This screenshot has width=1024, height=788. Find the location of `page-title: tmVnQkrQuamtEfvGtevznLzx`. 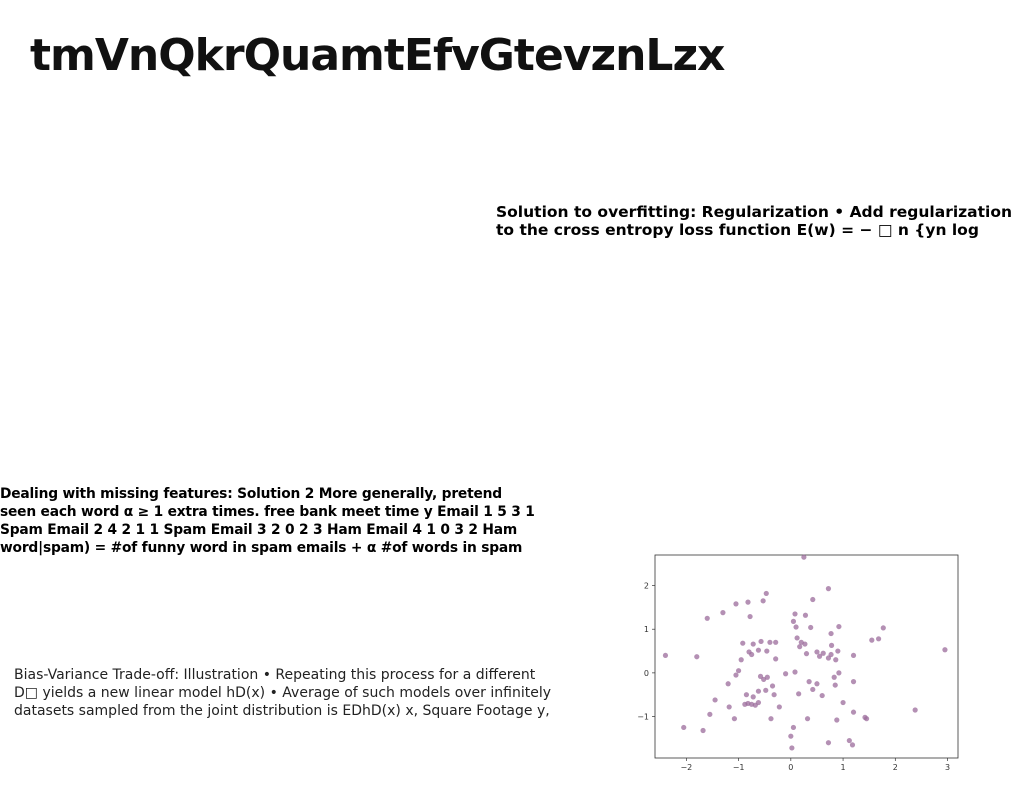

page-title: tmVnQkrQuamtEfvGtevznLzx is located at coordinates (377, 55).